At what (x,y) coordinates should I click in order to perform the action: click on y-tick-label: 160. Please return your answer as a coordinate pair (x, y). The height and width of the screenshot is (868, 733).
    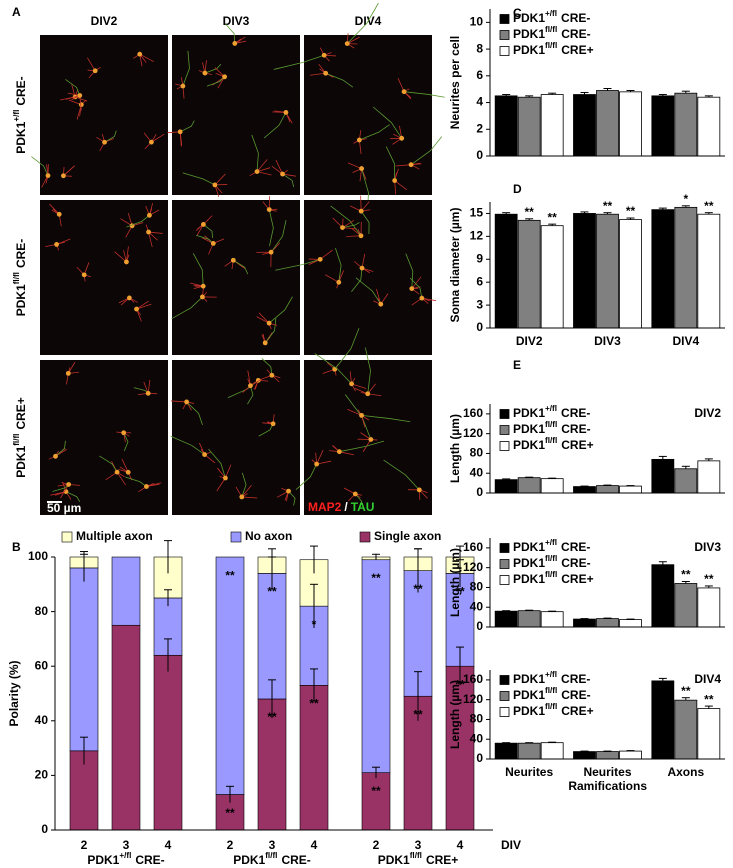
    Looking at the image, I should click on (473, 679).